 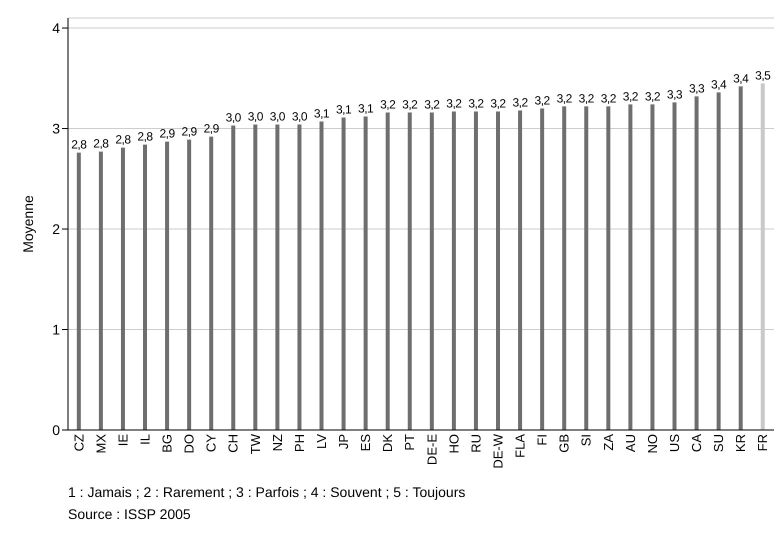 What do you see at coordinates (56, 28) in the screenshot?
I see `y-tick-label: 4` at bounding box center [56, 28].